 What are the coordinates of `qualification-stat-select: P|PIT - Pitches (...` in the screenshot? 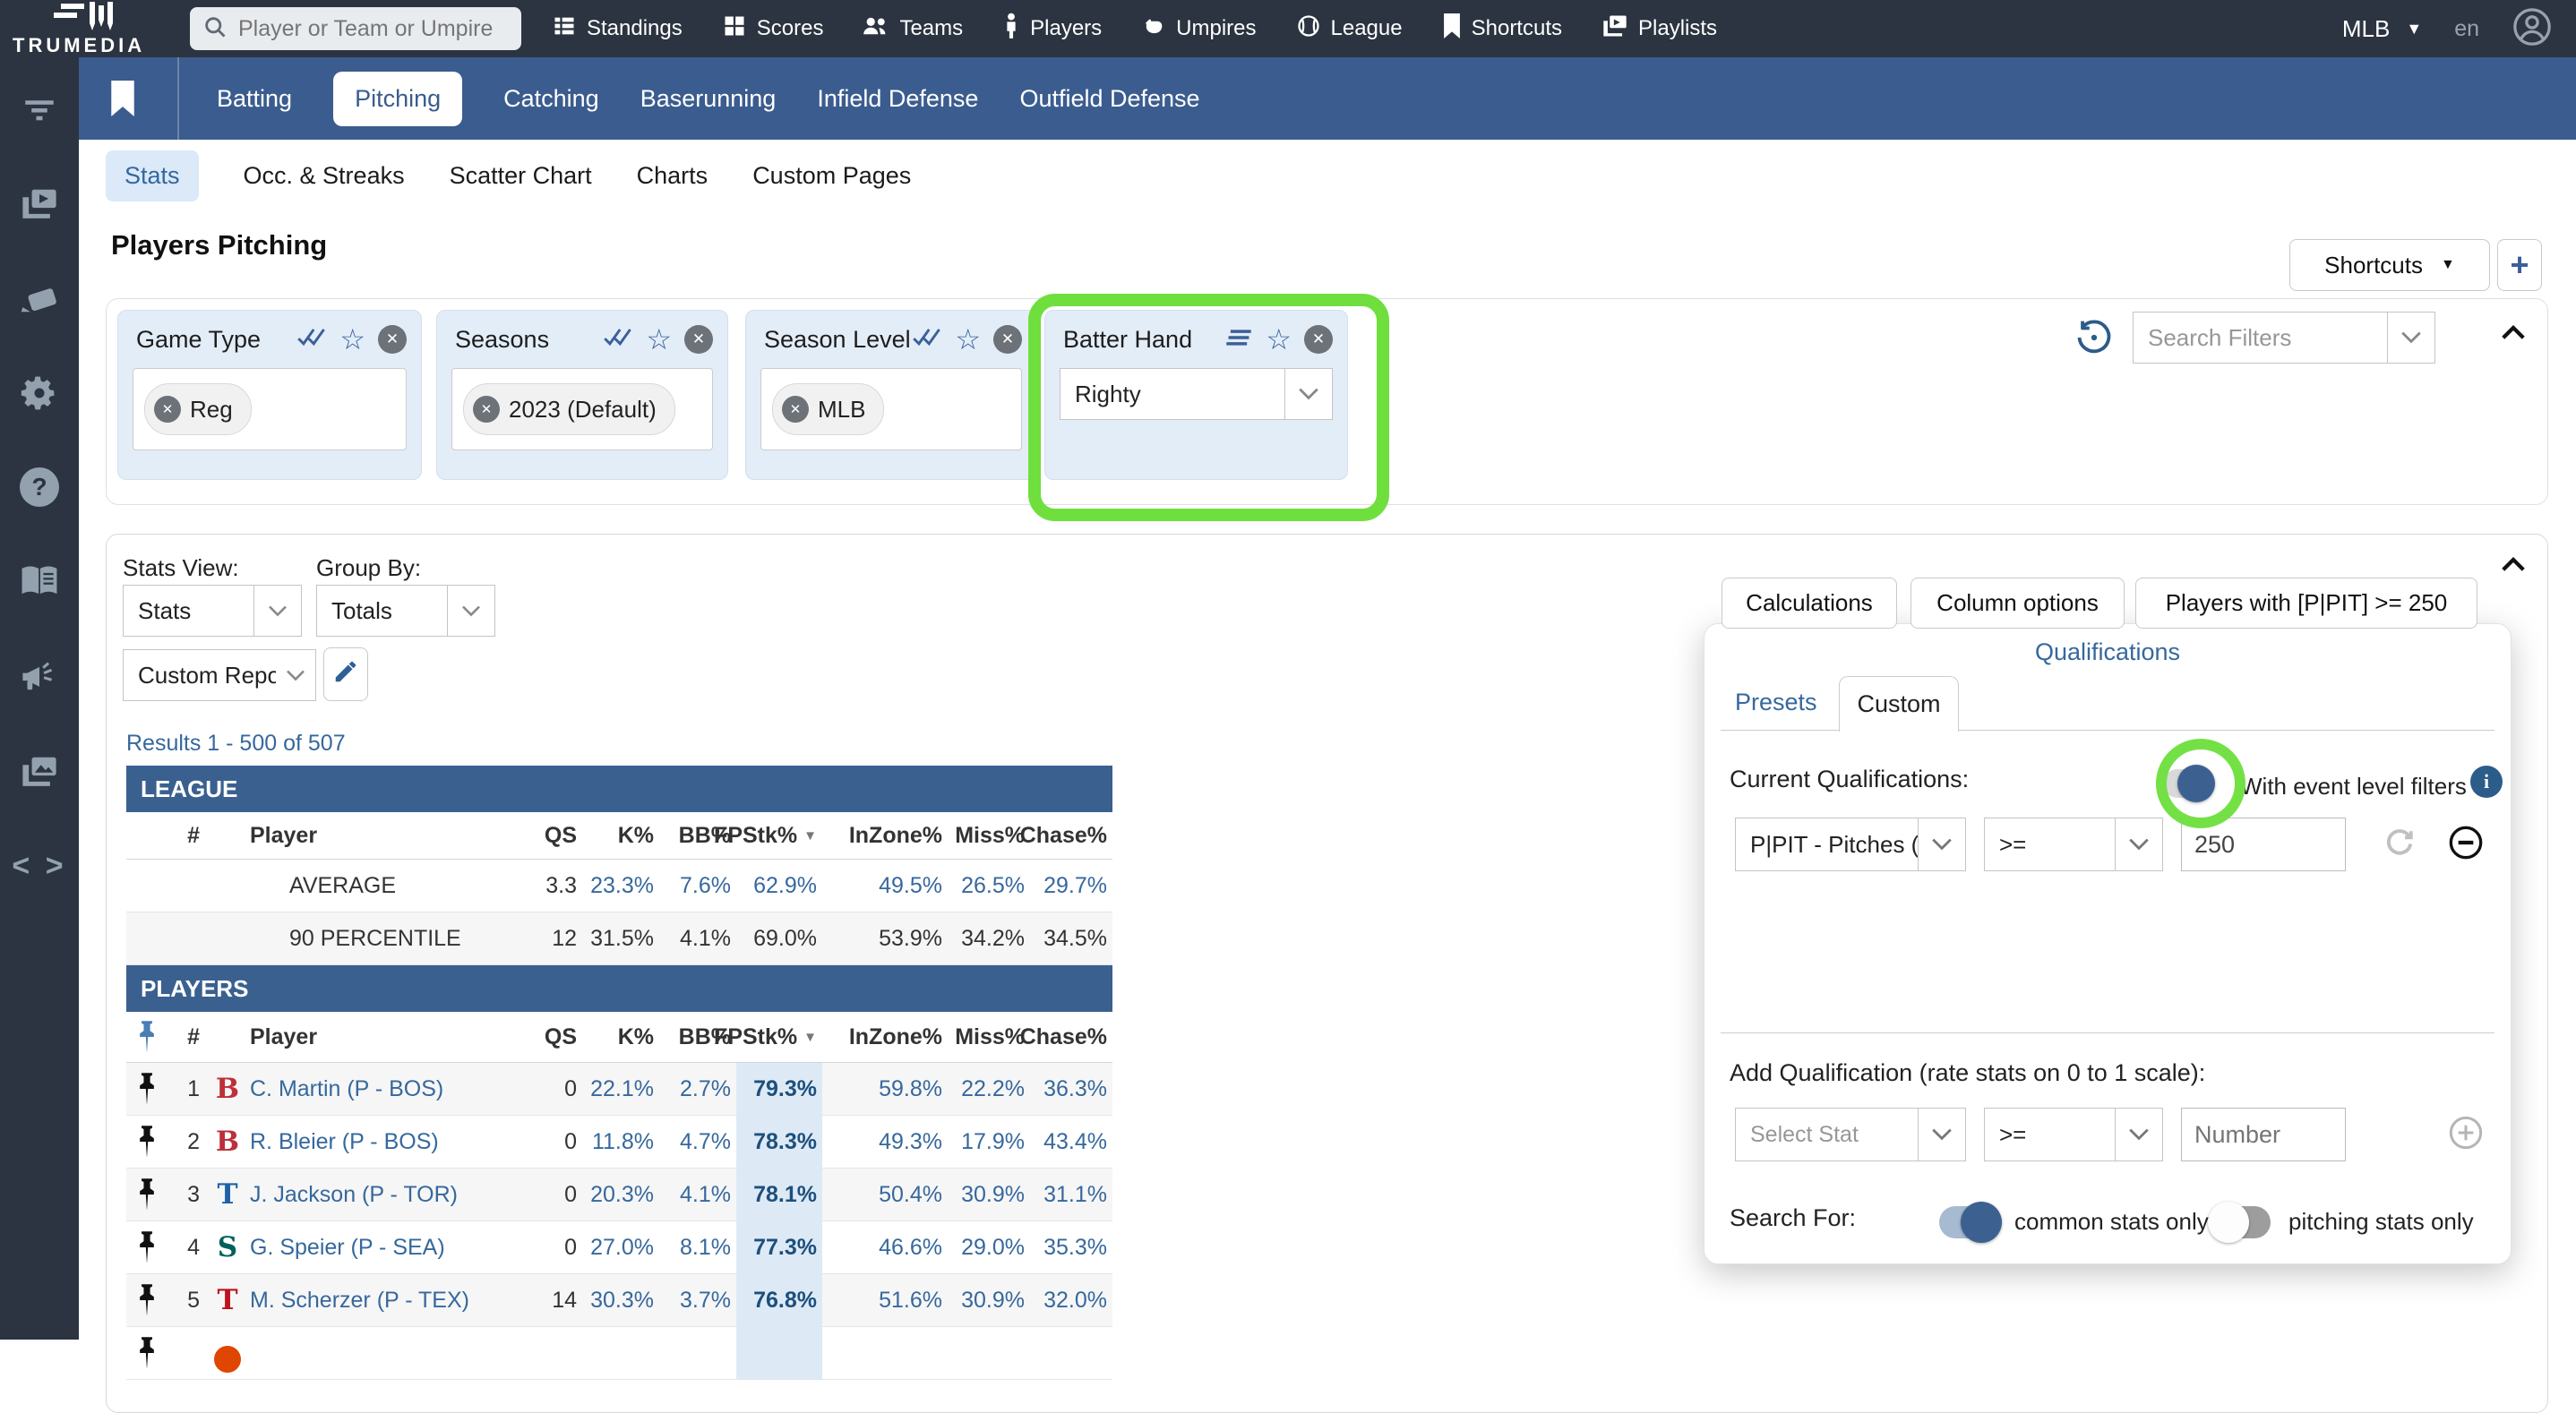 It's located at (1850, 844).